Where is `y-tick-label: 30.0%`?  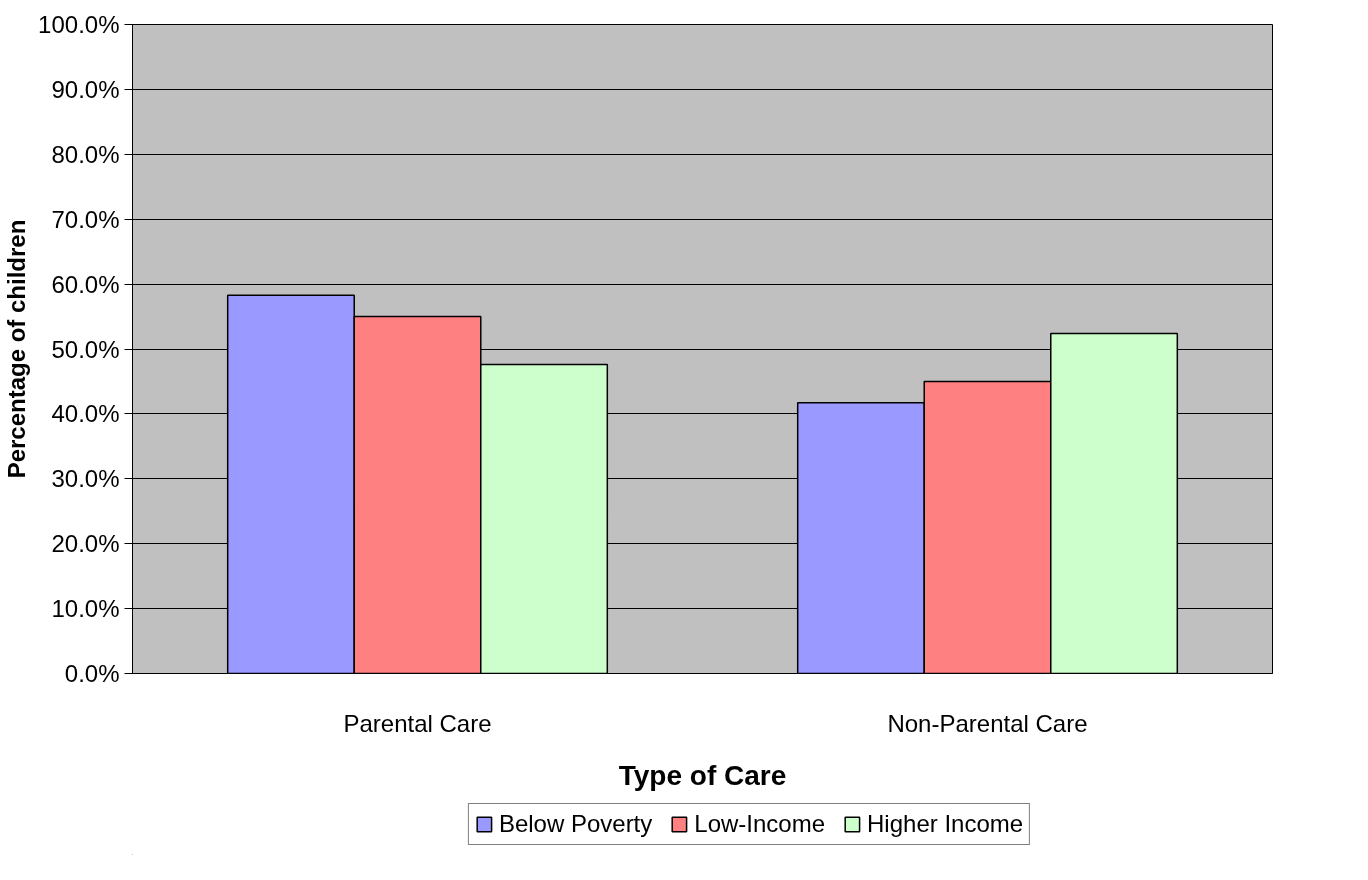 y-tick-label: 30.0% is located at coordinates (85, 479).